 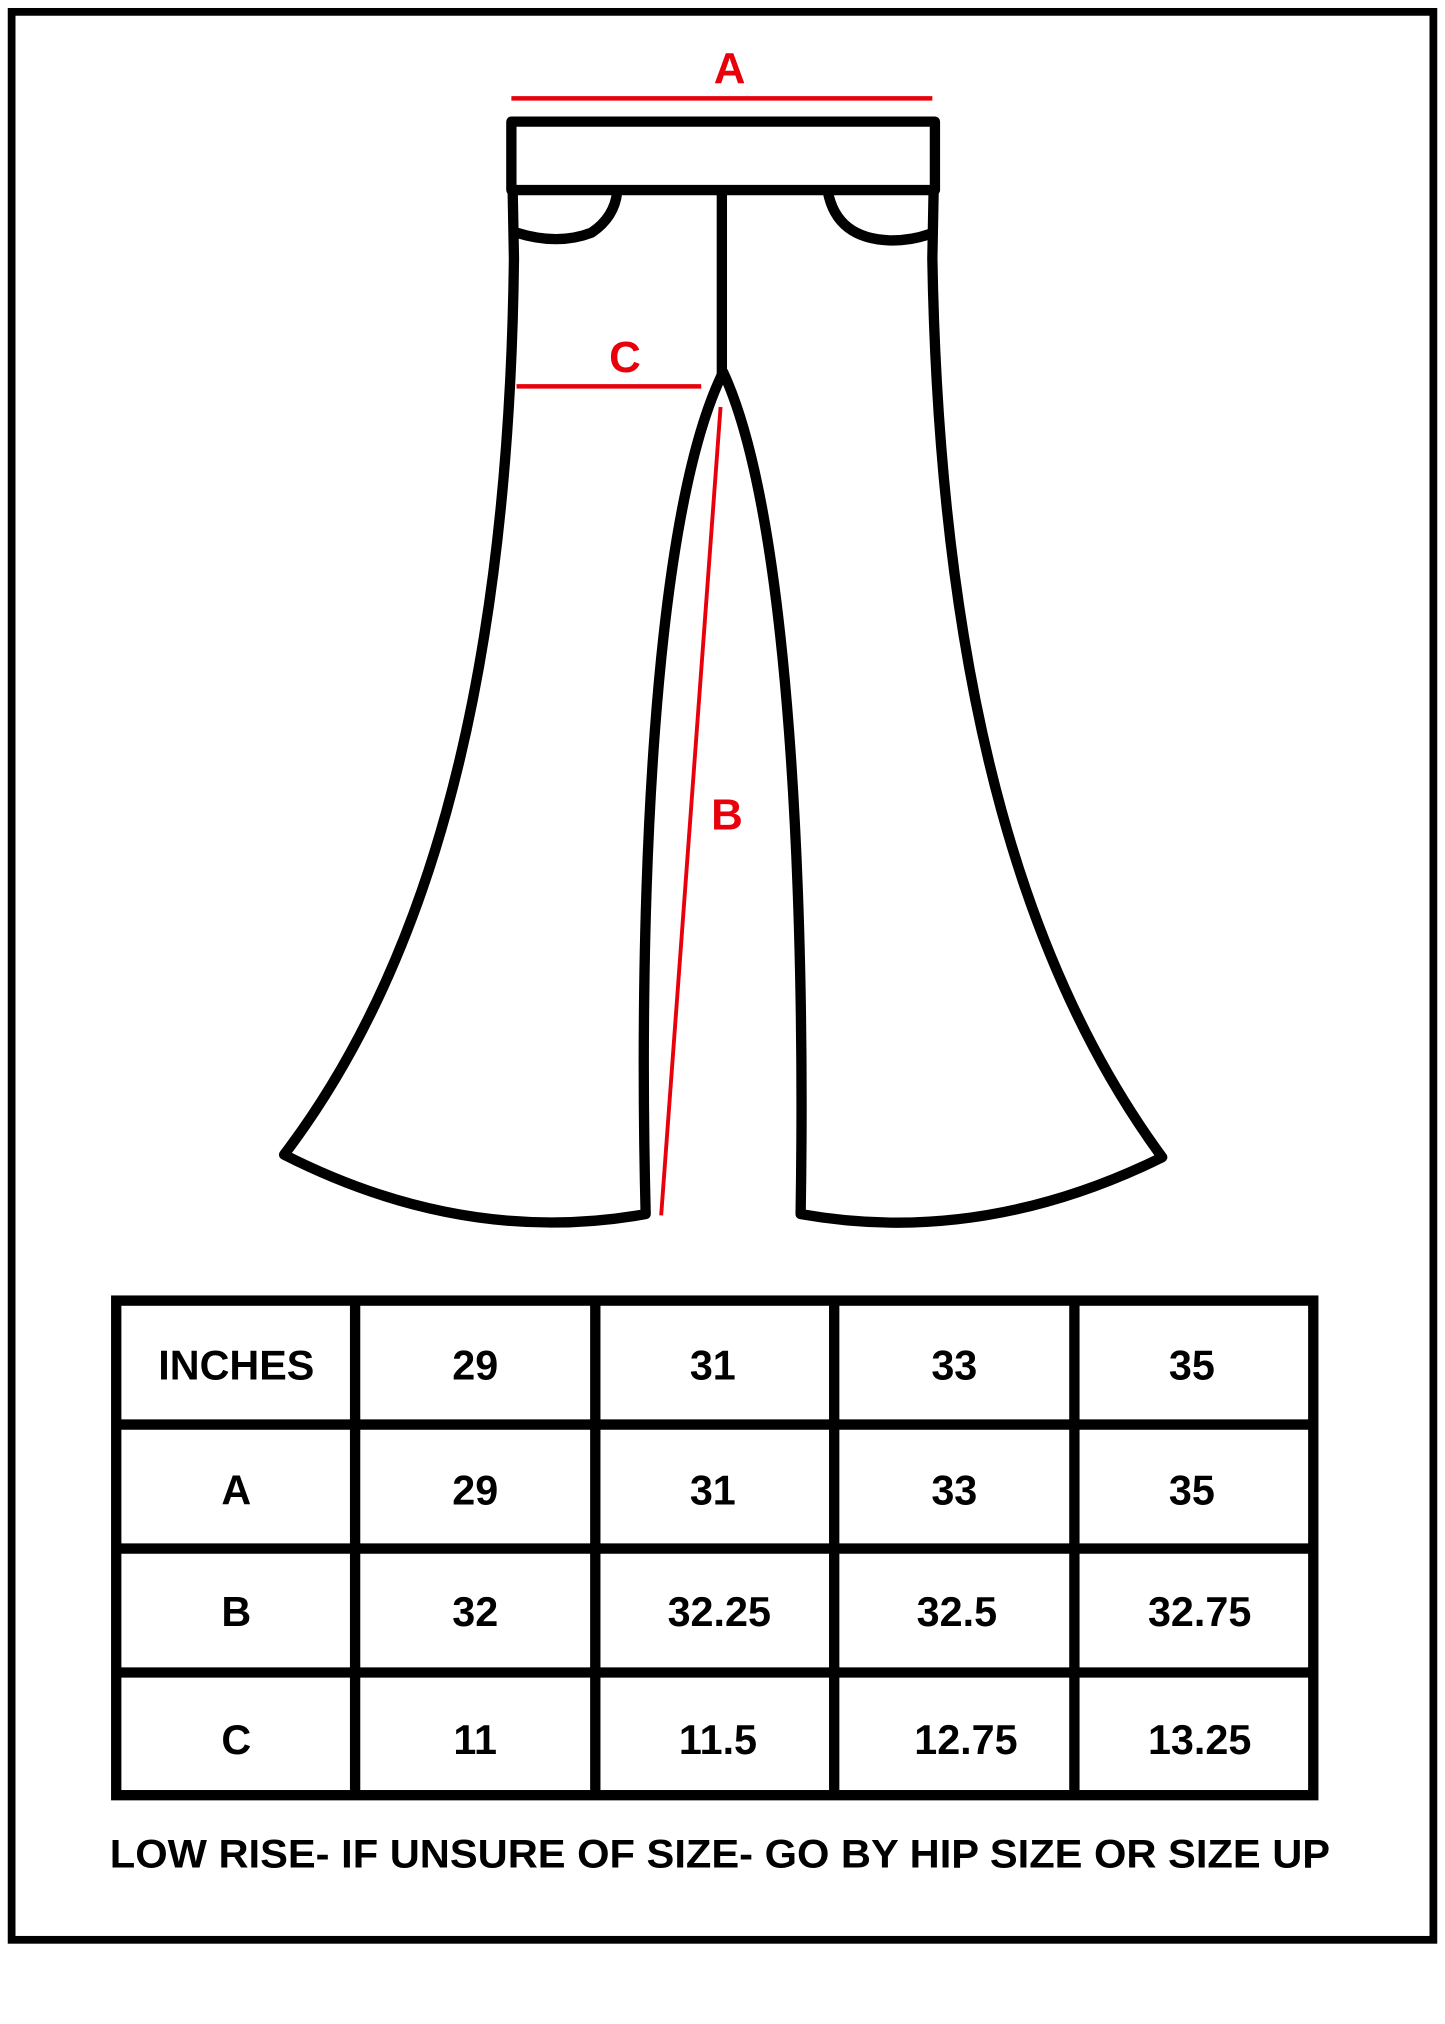 What do you see at coordinates (236, 1612) in the screenshot?
I see `row-label: B` at bounding box center [236, 1612].